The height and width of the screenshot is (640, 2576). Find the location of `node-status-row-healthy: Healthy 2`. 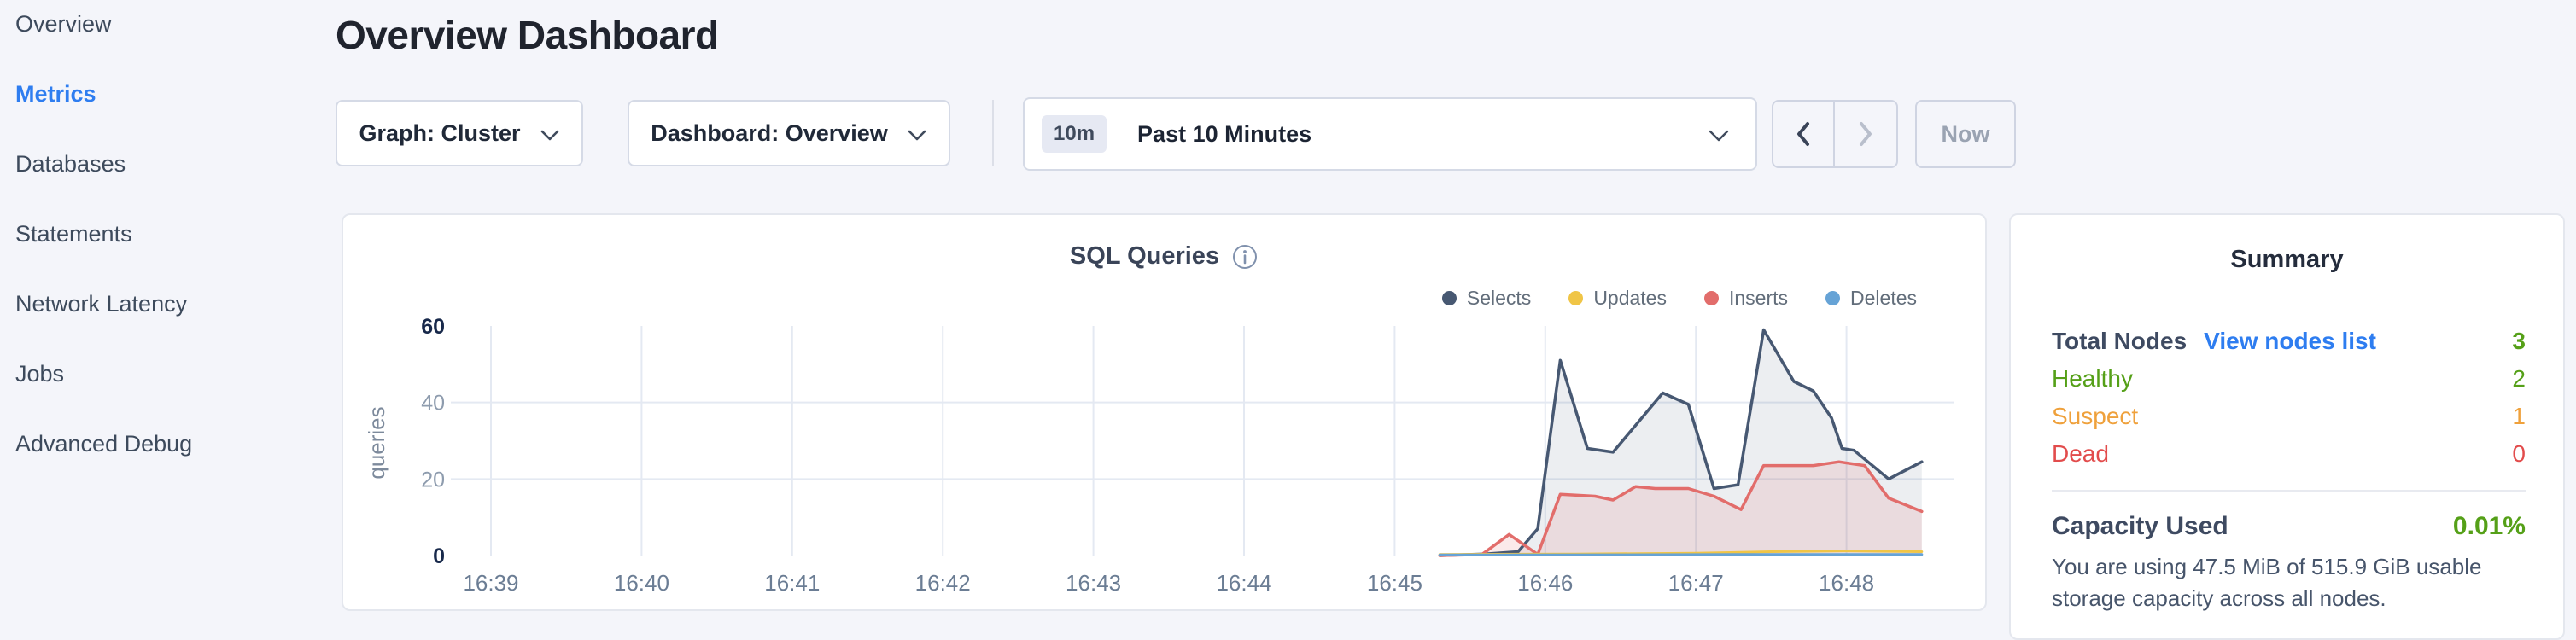

node-status-row-healthy: Healthy 2 is located at coordinates (2289, 379).